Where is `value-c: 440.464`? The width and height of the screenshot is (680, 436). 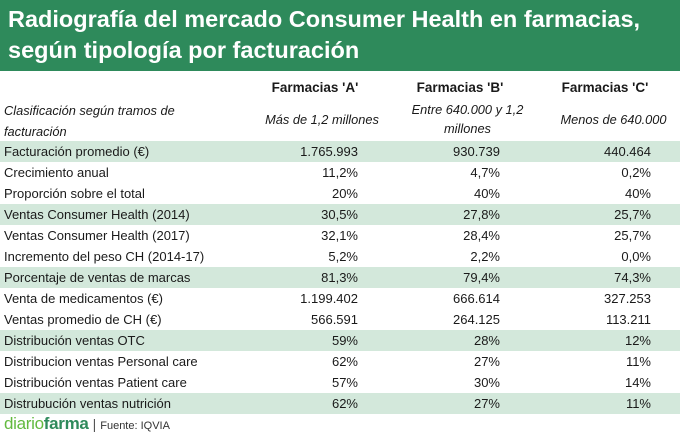 value-c: 440.464 is located at coordinates (627, 151).